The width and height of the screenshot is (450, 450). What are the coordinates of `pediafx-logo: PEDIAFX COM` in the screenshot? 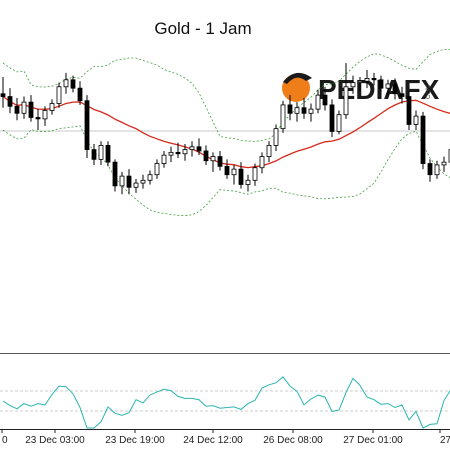 It's located at (361, 88).